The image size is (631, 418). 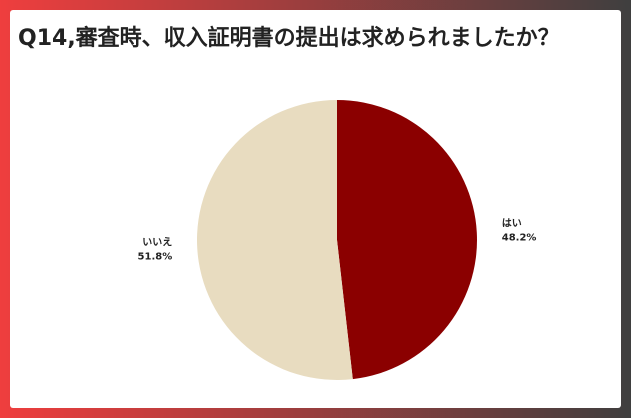 I want to click on value-label: 51.8%, so click(x=155, y=256).